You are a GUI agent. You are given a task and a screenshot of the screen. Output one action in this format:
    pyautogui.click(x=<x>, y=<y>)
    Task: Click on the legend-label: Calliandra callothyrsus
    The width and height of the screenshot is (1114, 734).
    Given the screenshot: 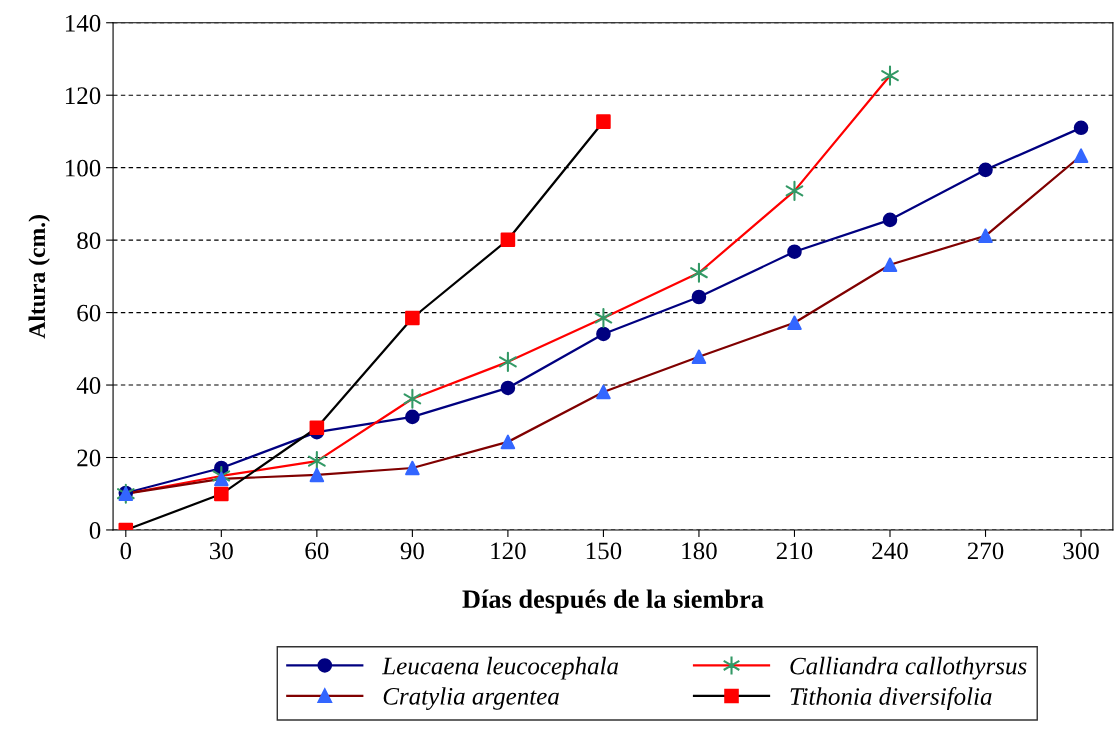 What is the action you would take?
    pyautogui.click(x=908, y=668)
    